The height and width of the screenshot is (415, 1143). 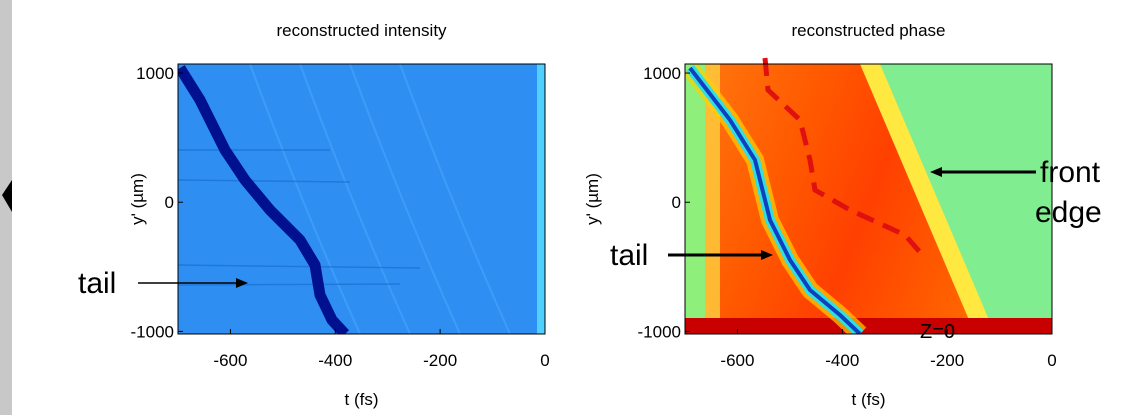 What do you see at coordinates (937, 332) in the screenshot?
I see `annotation: Z=0` at bounding box center [937, 332].